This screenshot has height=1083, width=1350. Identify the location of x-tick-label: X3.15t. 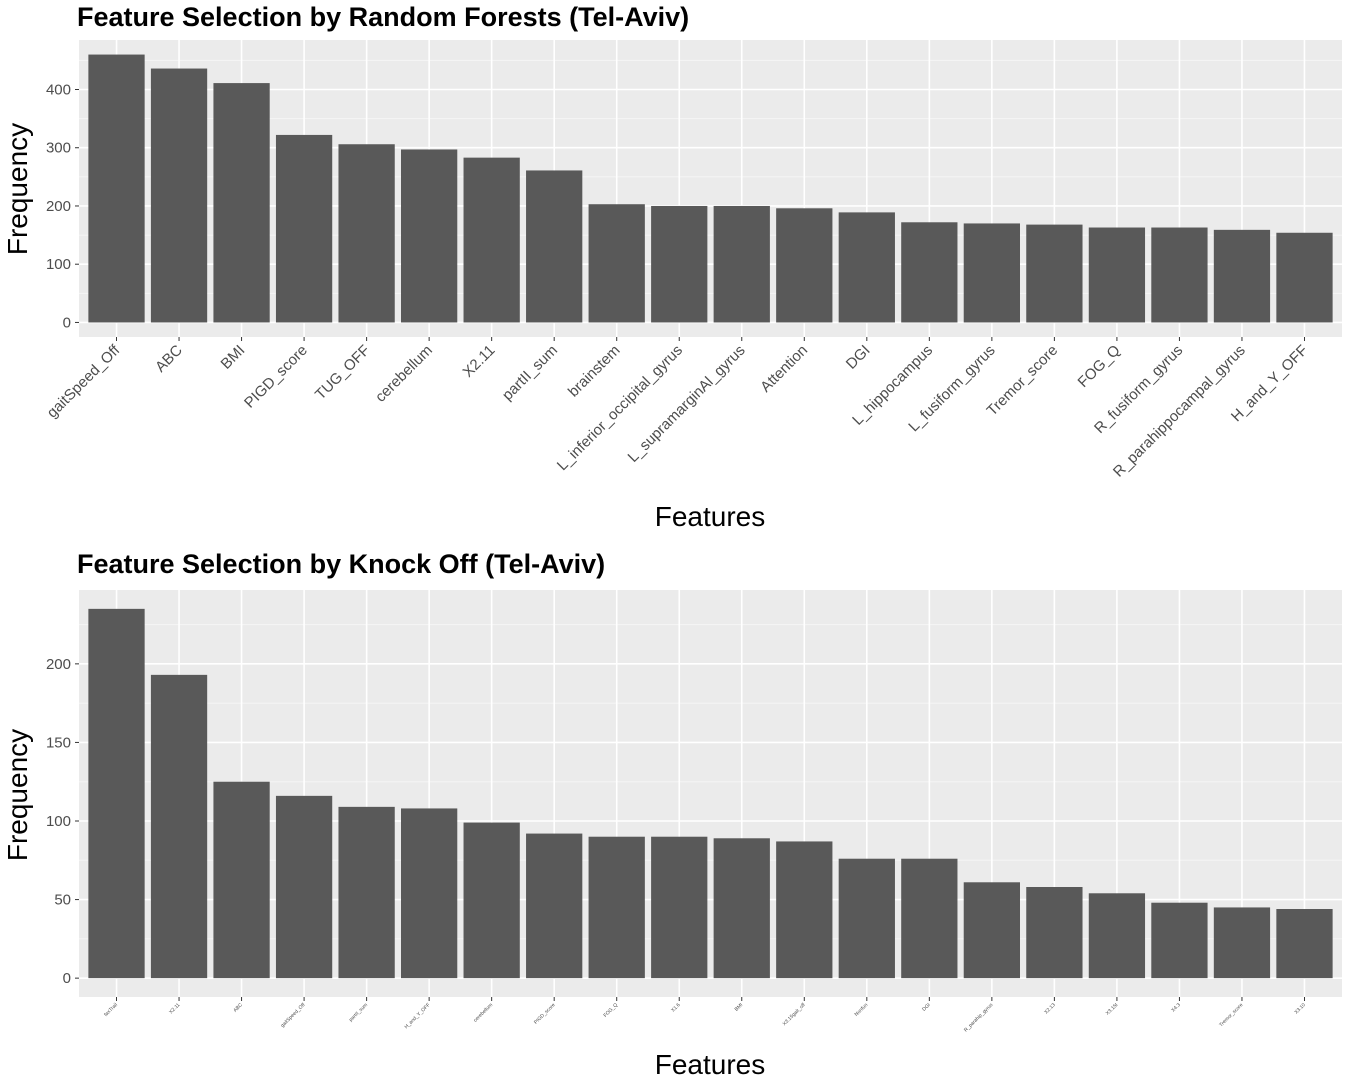
(1112, 1009).